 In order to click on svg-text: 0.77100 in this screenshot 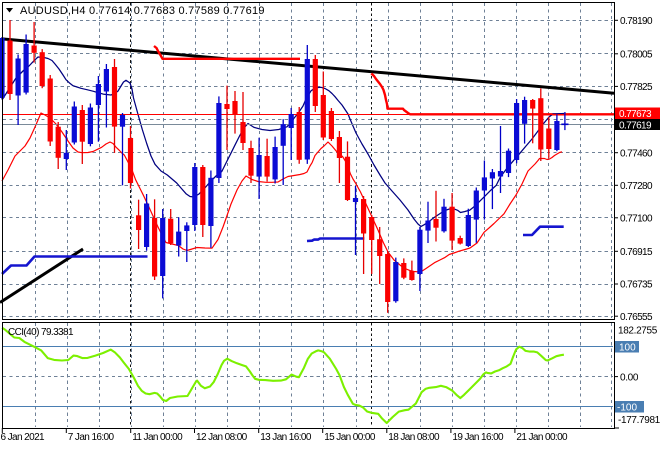, I will do `click(636, 218)`.